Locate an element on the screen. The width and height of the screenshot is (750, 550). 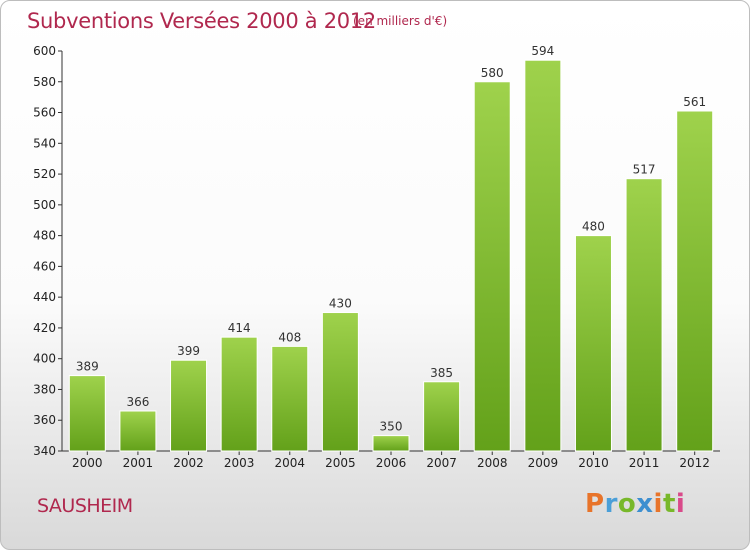
bar-2000 is located at coordinates (87, 413).